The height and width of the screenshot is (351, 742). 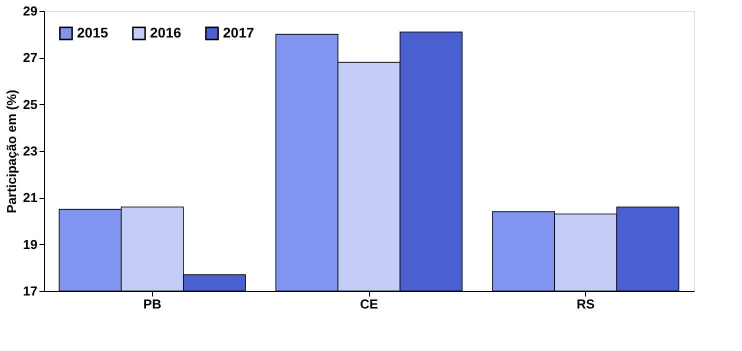 I want to click on y-tick-label: 23, so click(x=30, y=151).